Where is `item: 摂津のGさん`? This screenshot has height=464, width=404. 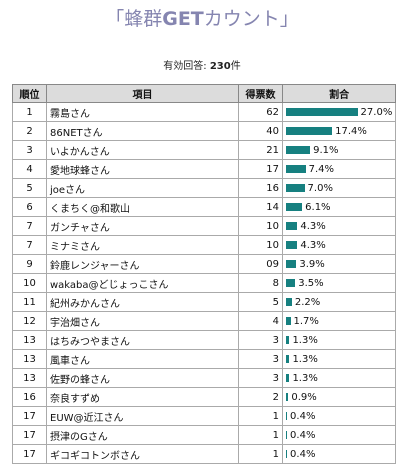
item: 摂津のGさん is located at coordinates (142, 435).